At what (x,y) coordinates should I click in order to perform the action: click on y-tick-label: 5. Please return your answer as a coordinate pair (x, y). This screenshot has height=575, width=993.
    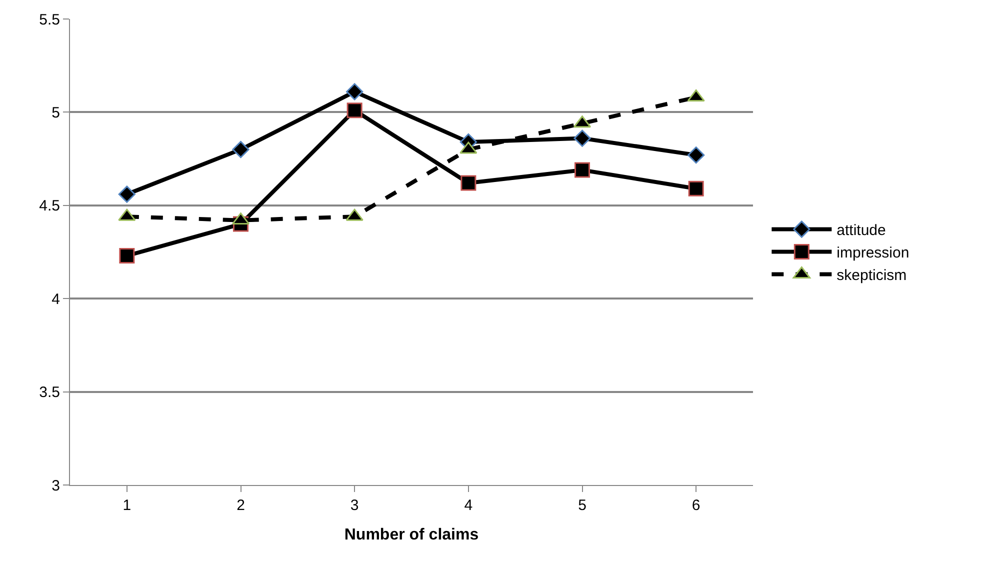
    Looking at the image, I should click on (56, 113).